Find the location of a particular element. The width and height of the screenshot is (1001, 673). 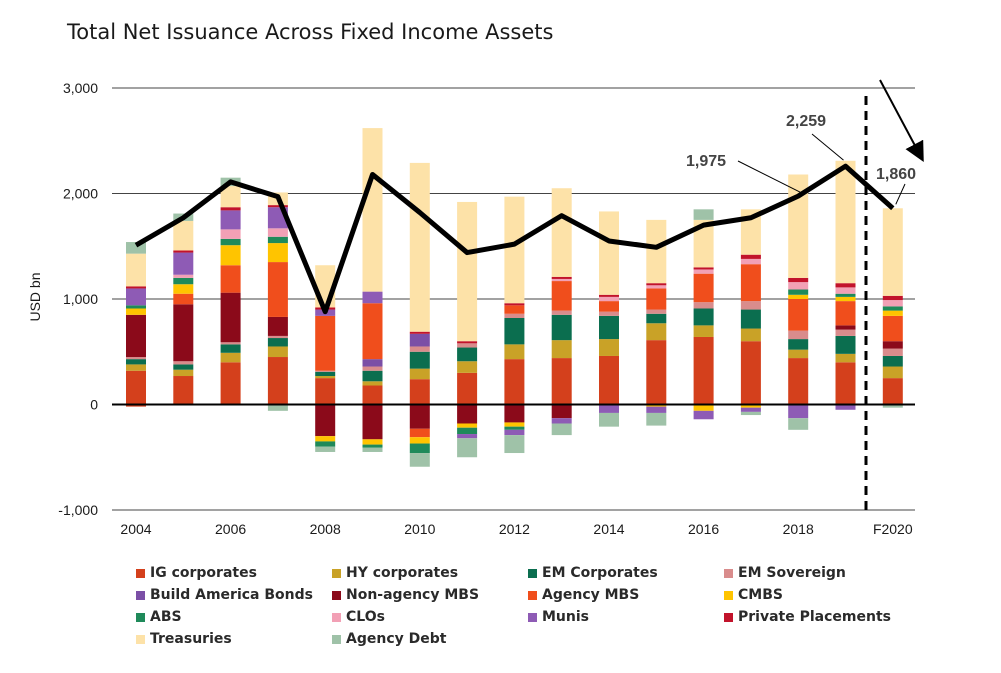

annotation-leader is located at coordinates (900, 194).